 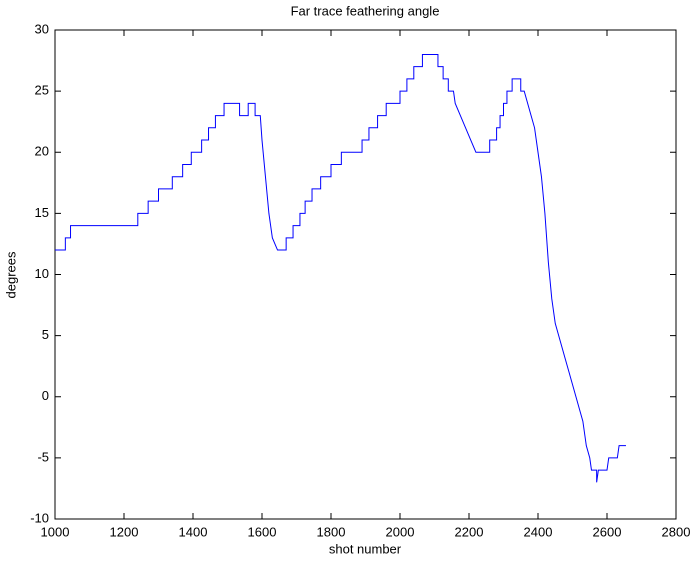 I want to click on x-tick-label: 2600, so click(x=607, y=531).